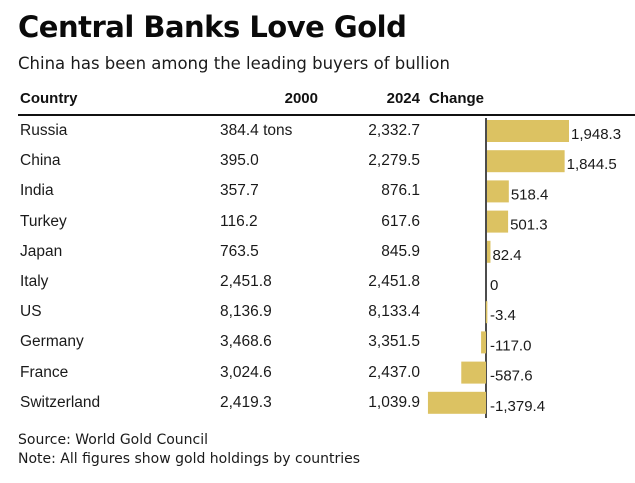  I want to click on country-cell: Japan, so click(41, 251).